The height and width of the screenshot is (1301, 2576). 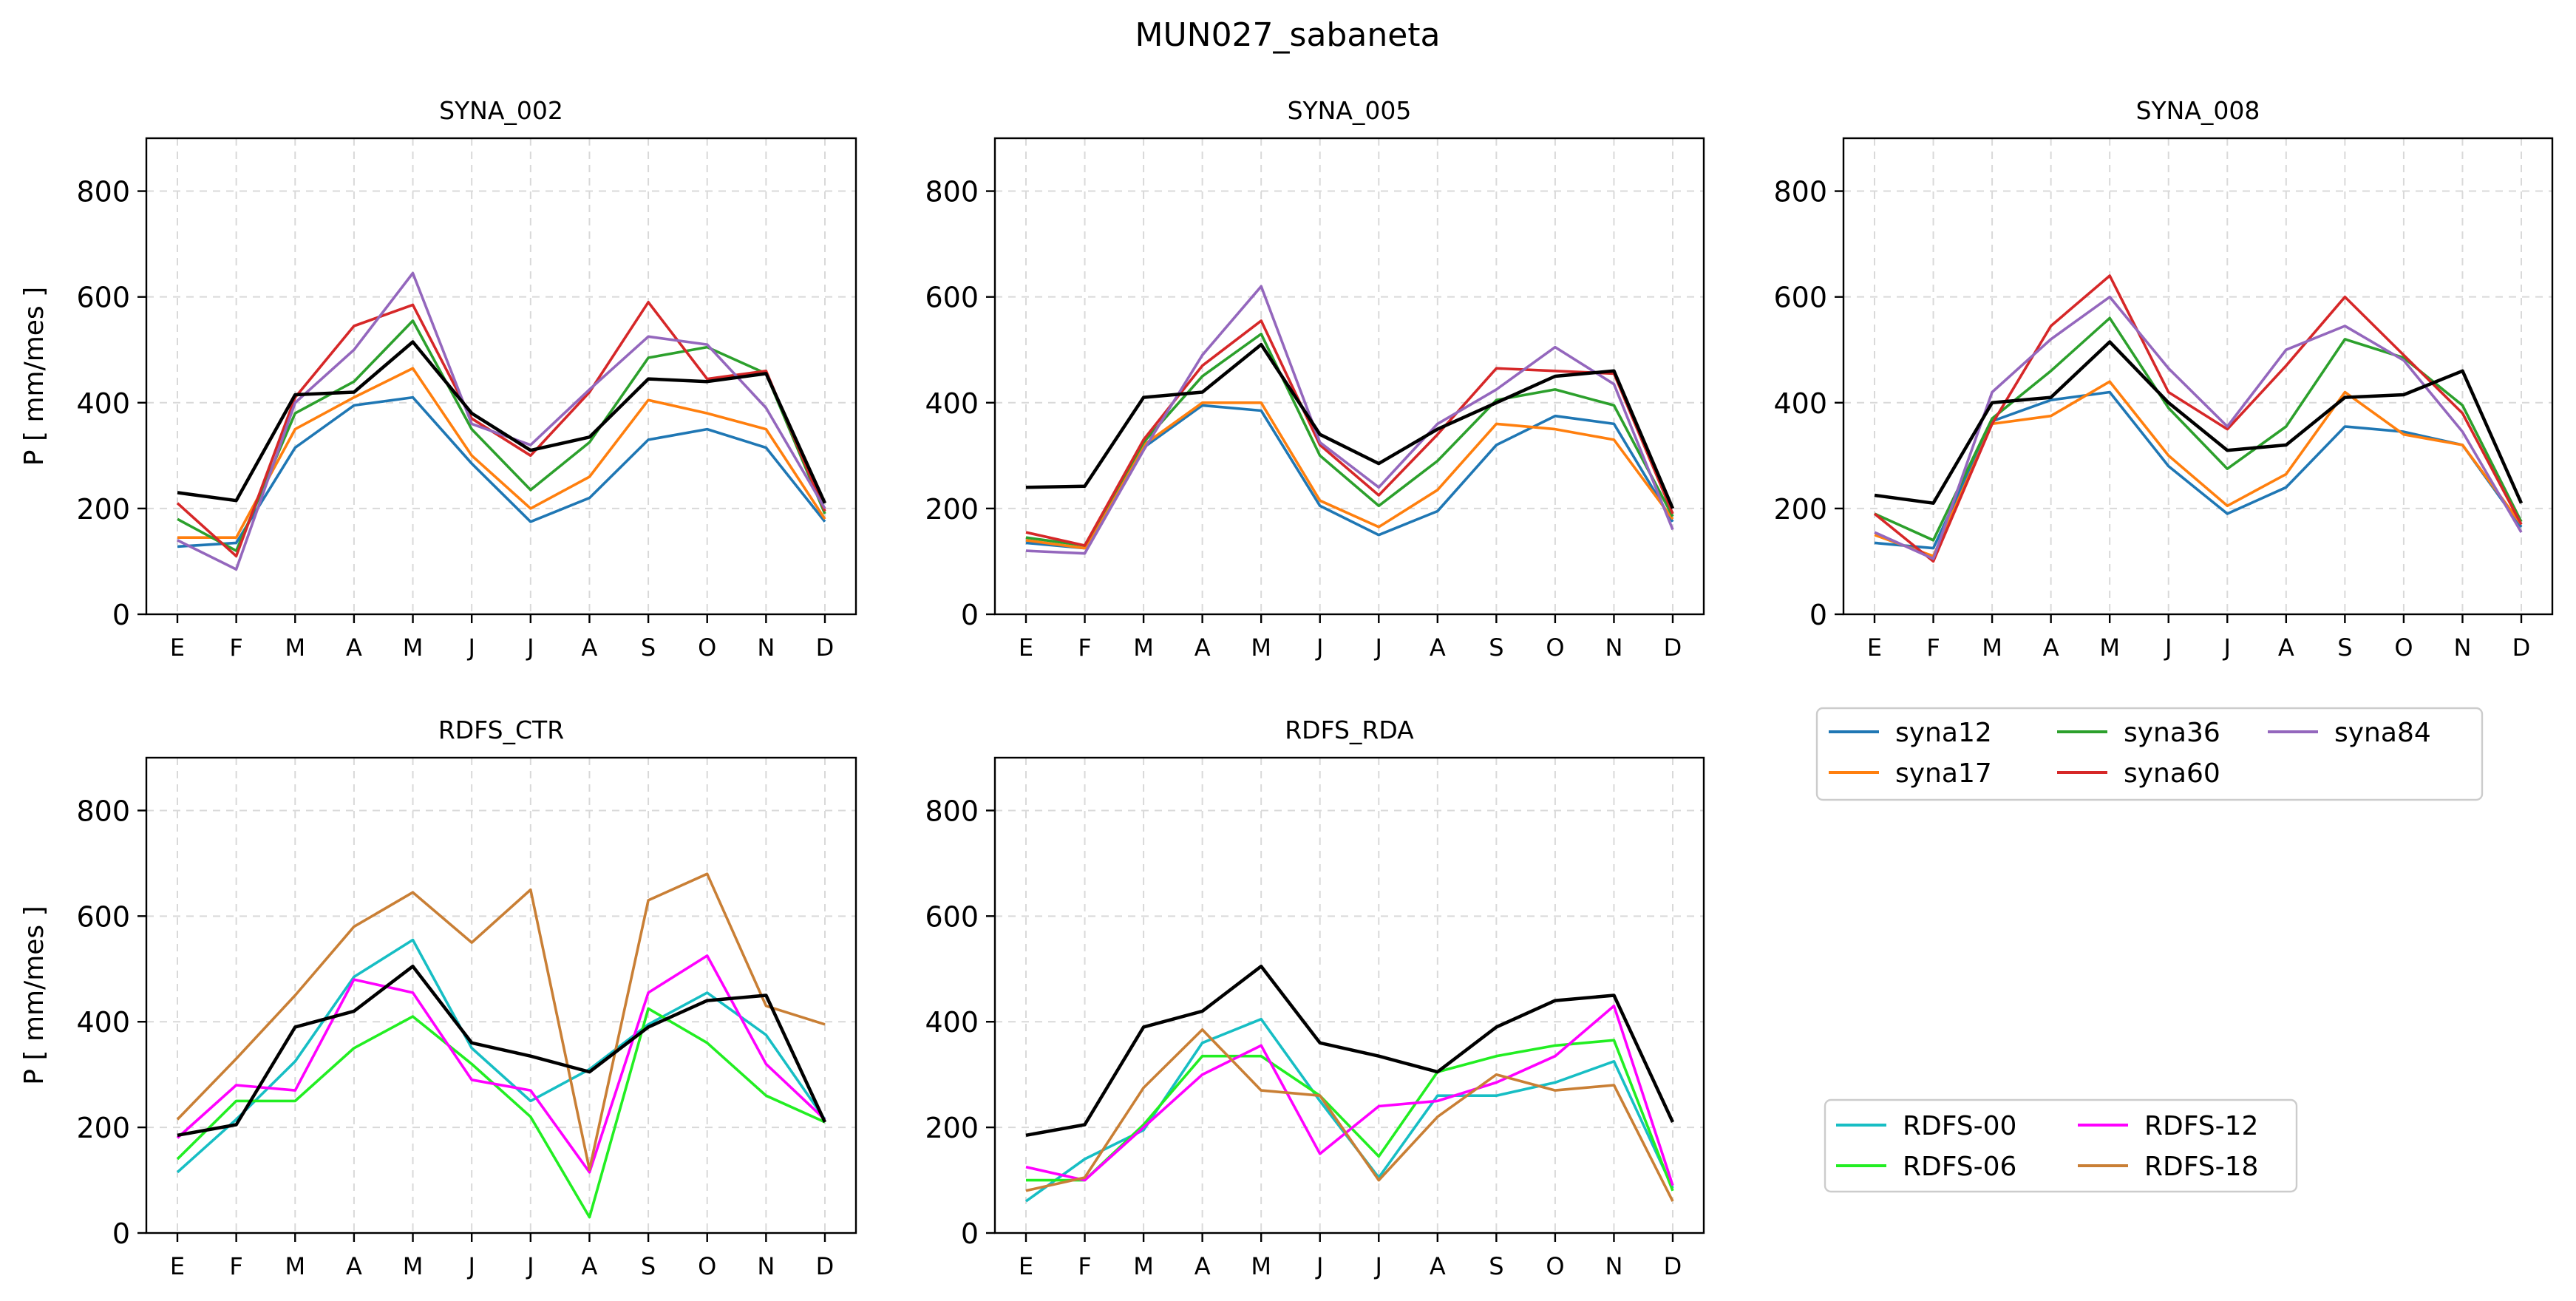 What do you see at coordinates (2061, 1145) in the screenshot?
I see `legend-rdfs: RDFS-00 RDFS-06 RDFS-12 RDFS-18` at bounding box center [2061, 1145].